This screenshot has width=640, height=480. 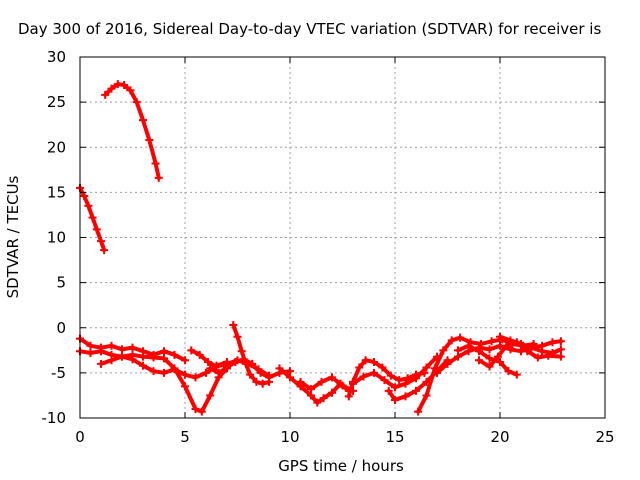 I want to click on y-tick-label: -10, so click(x=54, y=418).